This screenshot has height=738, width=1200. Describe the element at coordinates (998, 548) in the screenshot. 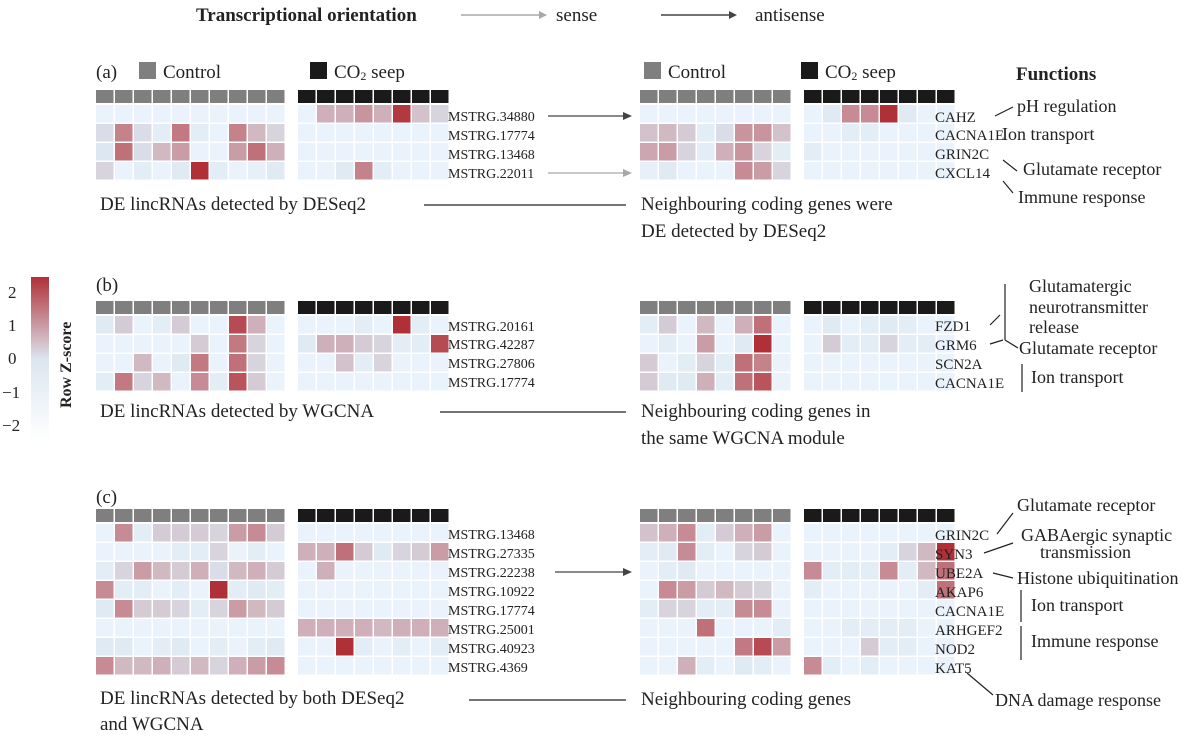

I see `function-connector` at that location.